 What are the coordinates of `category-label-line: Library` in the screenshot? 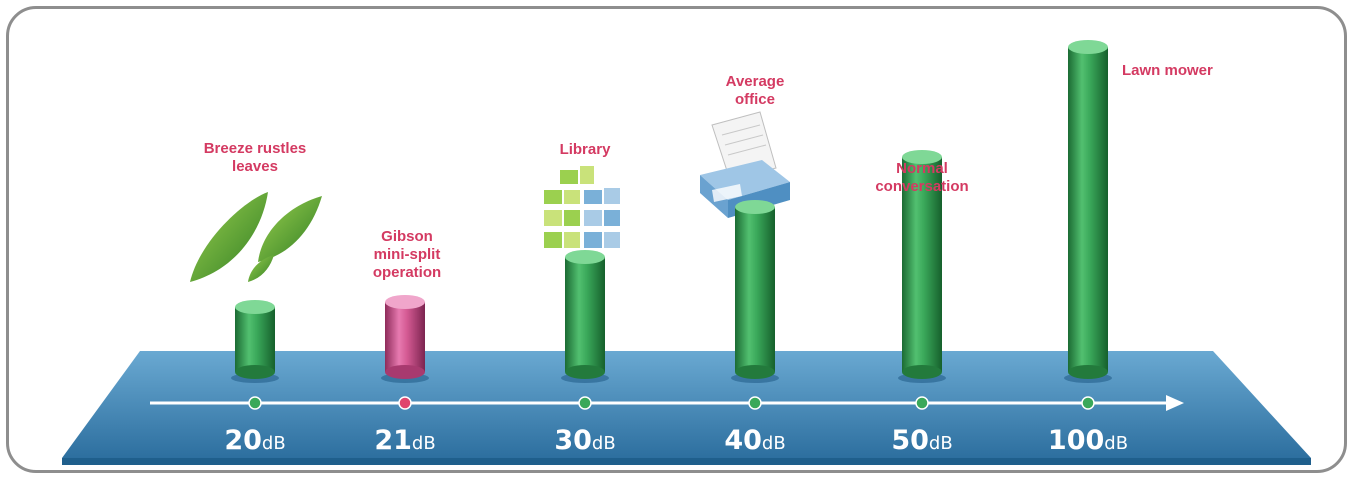 It's located at (586, 149).